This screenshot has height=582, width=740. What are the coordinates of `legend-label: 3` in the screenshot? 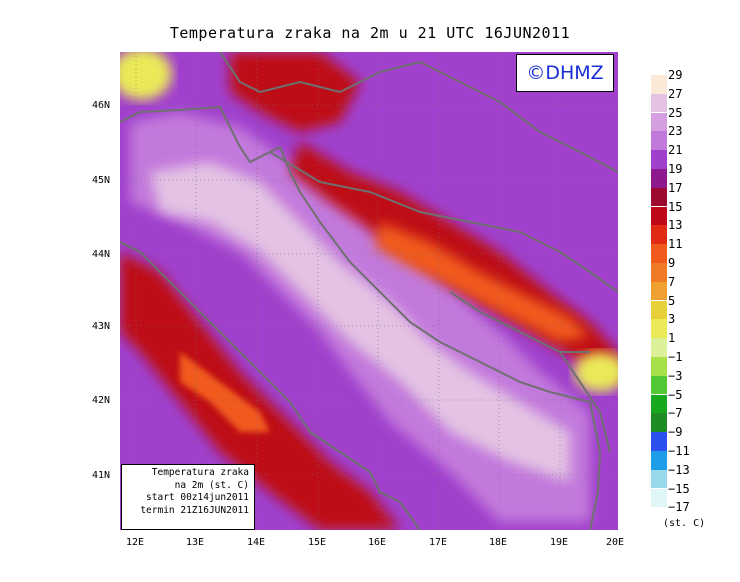 It's located at (672, 319).